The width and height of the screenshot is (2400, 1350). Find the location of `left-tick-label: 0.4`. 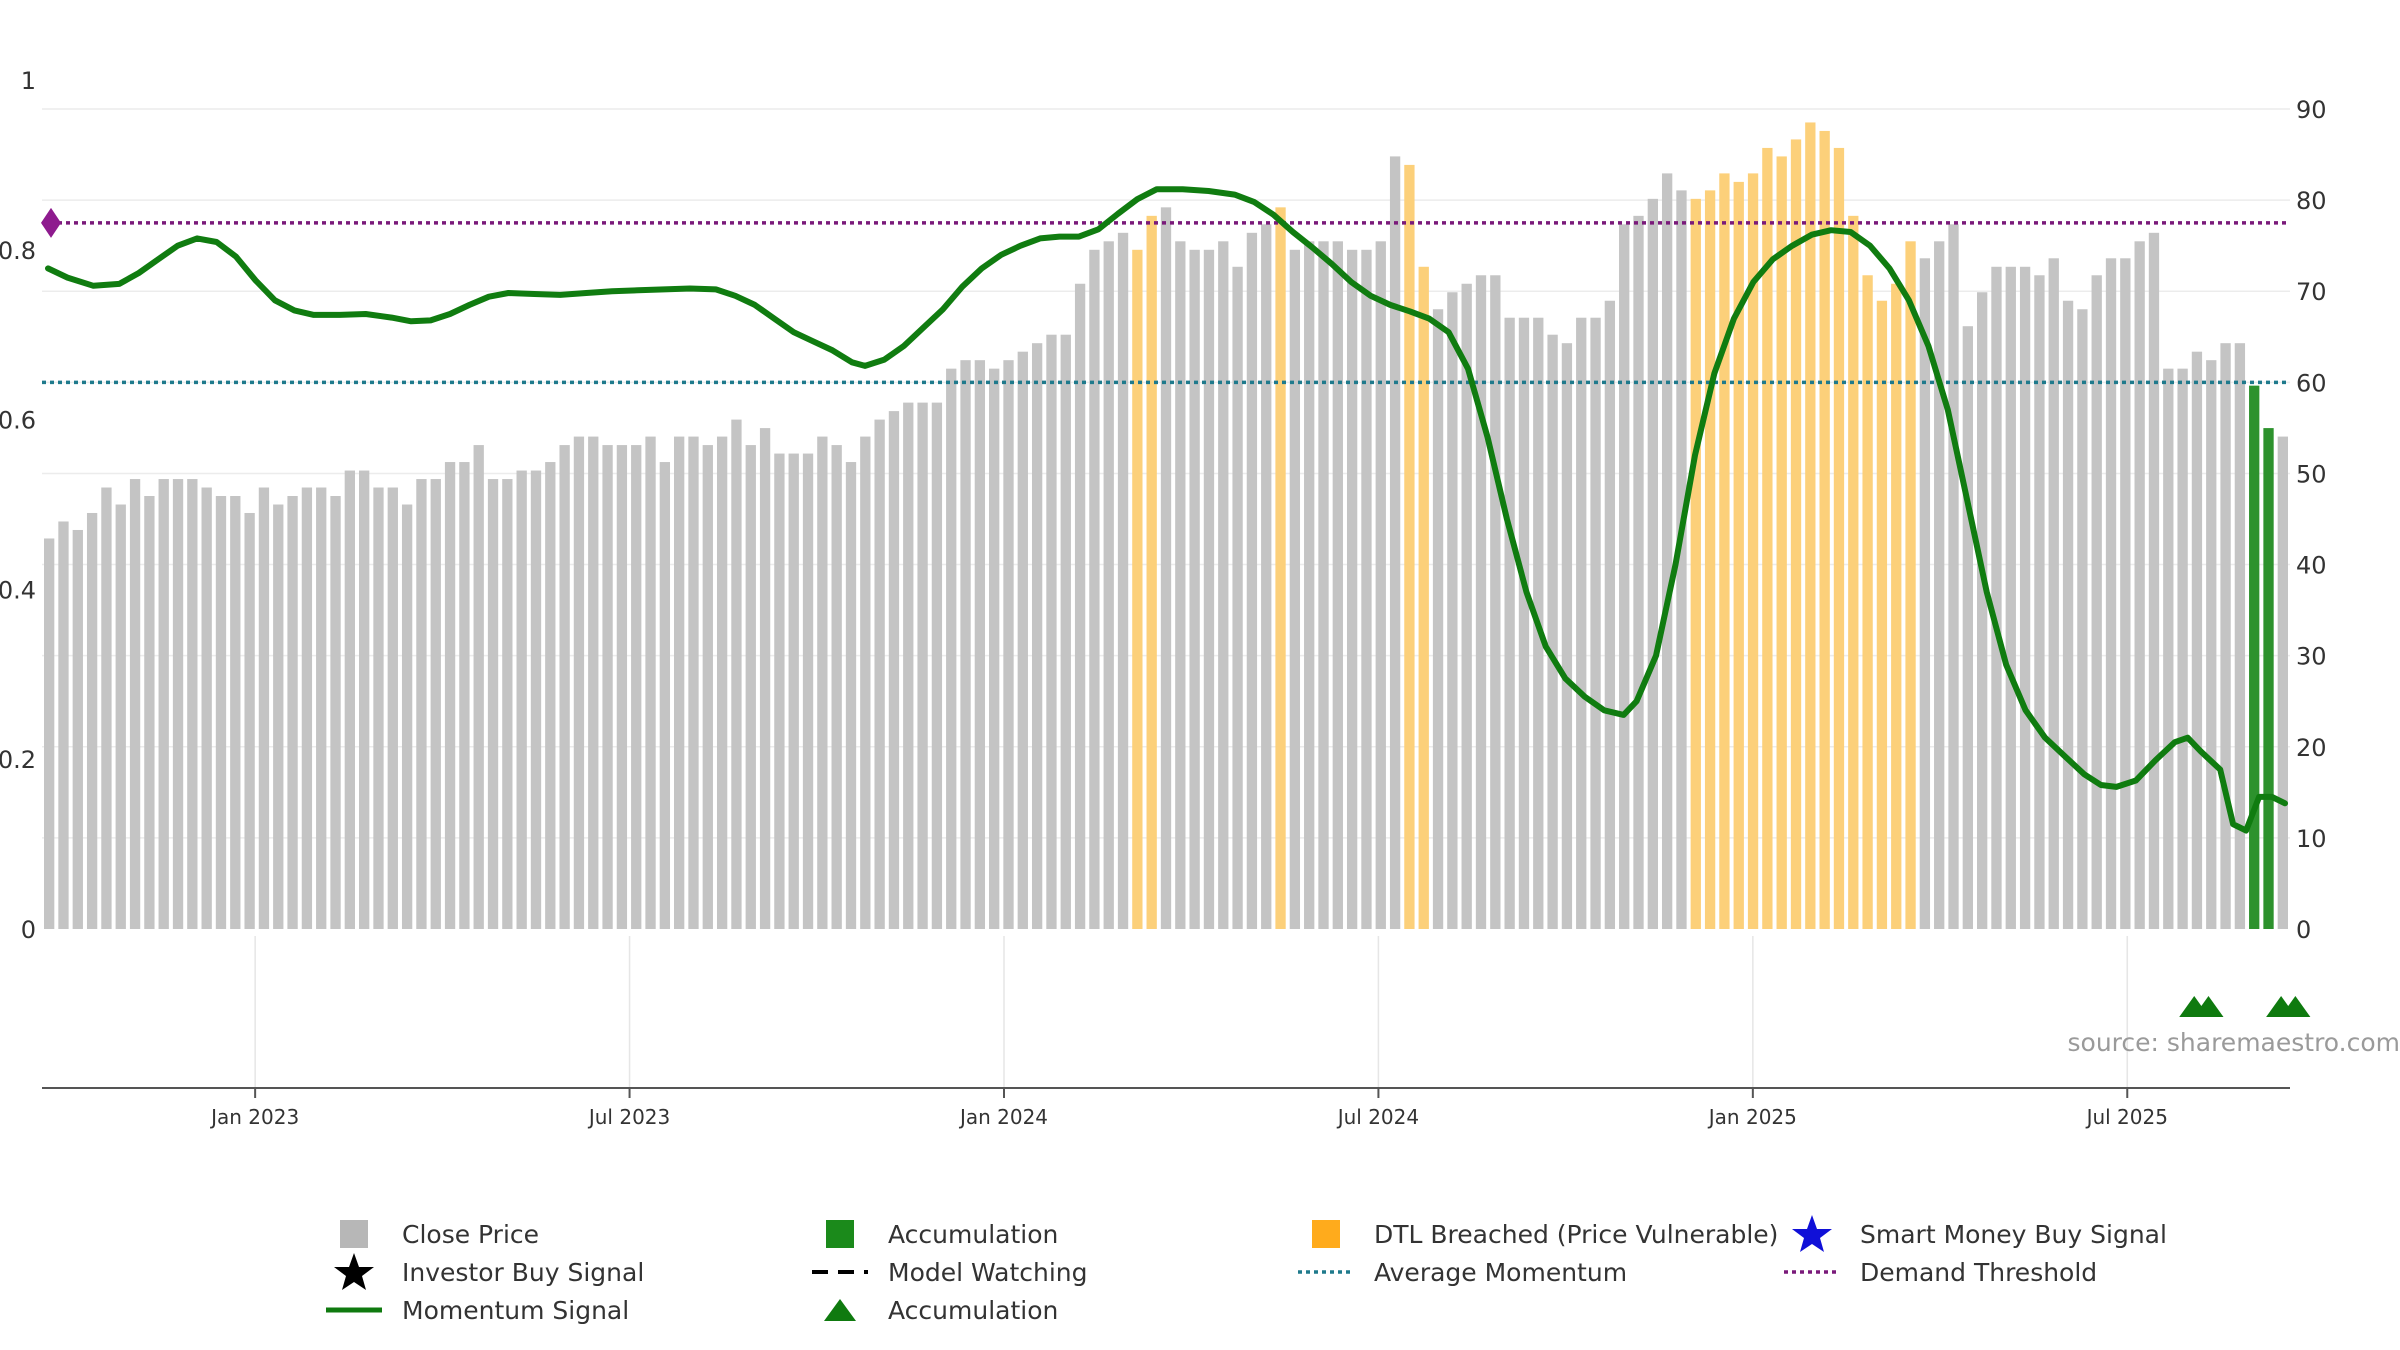

left-tick-label: 0.4 is located at coordinates (18, 590).